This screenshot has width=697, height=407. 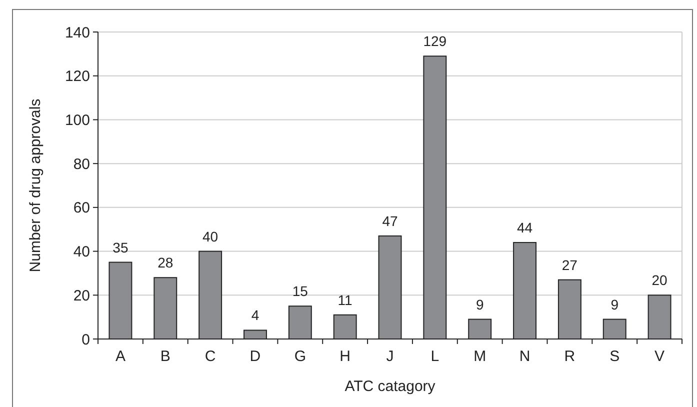 I want to click on y-tick-label: 40, so click(x=81, y=252).